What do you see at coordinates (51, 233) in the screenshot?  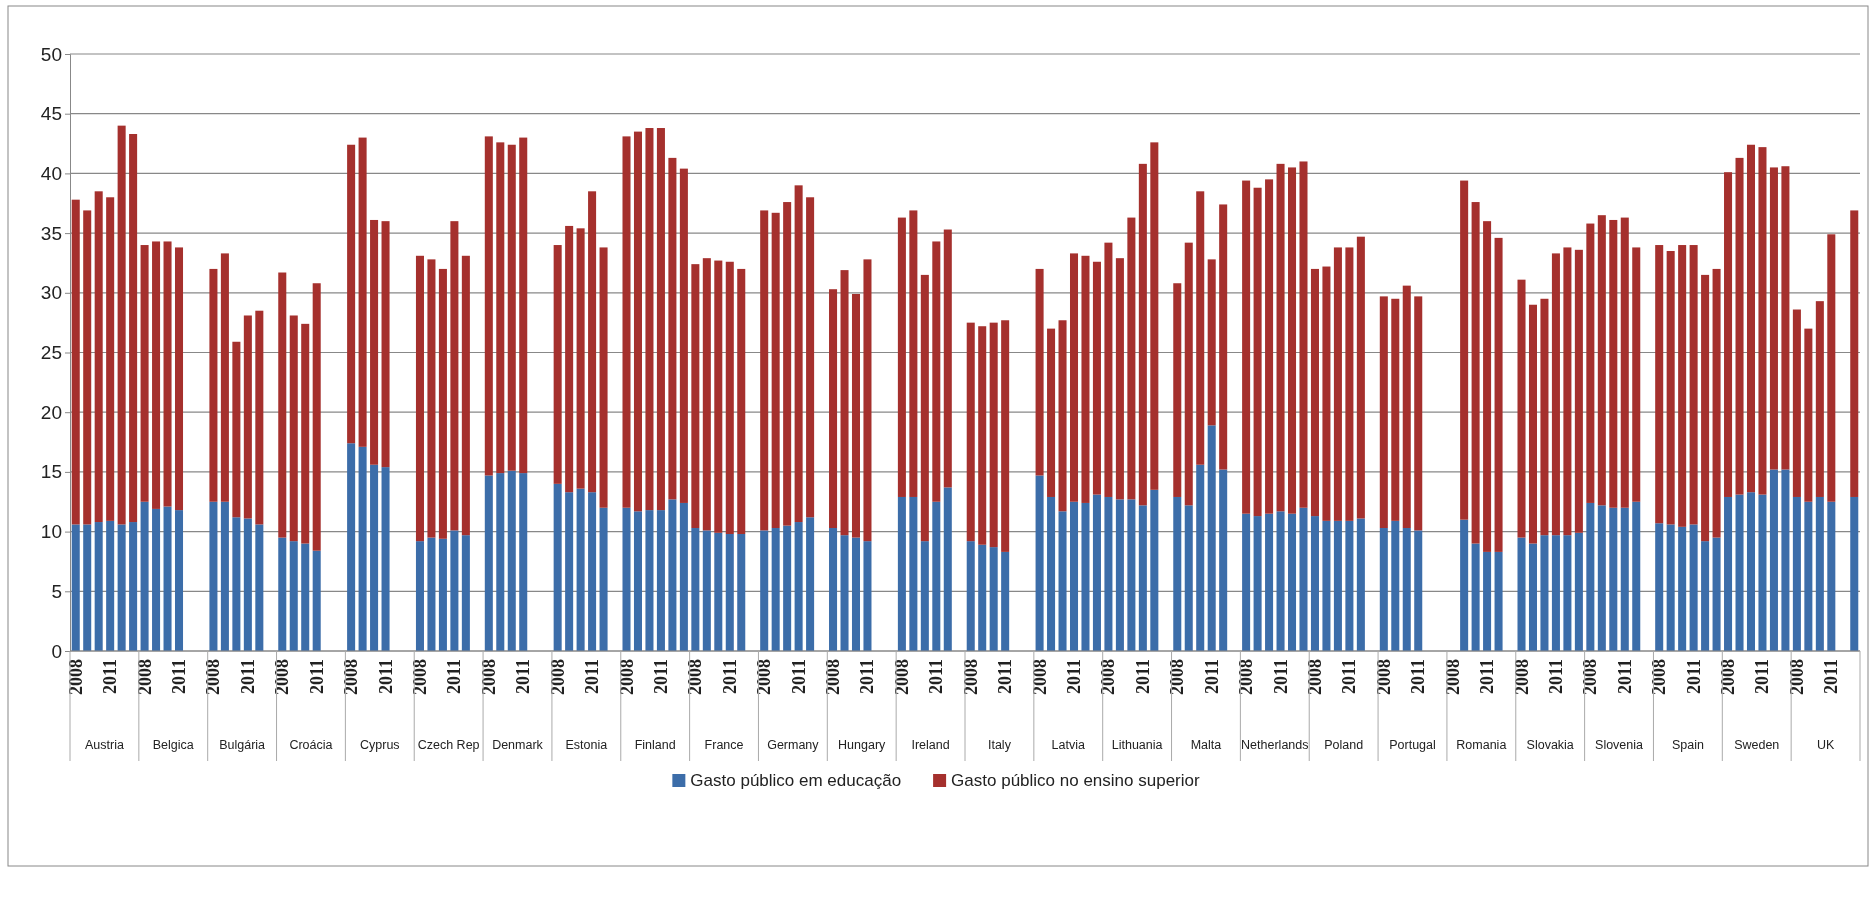 I see `y-tick-label: 35` at bounding box center [51, 233].